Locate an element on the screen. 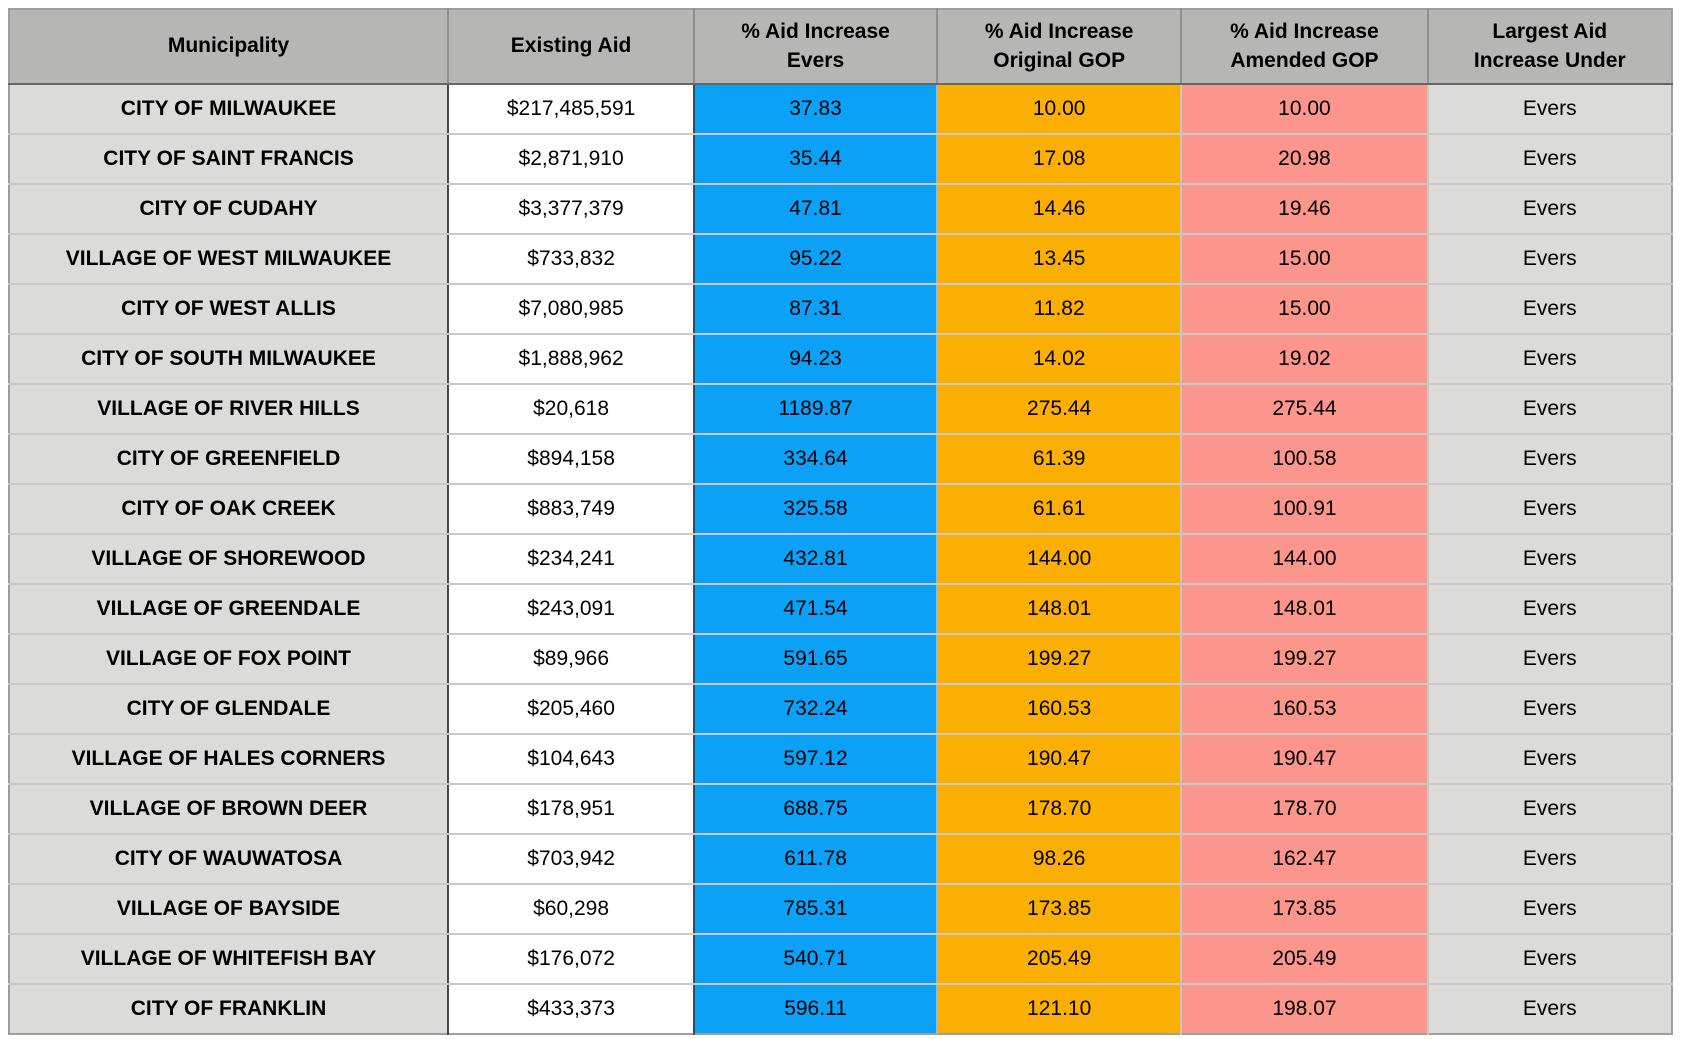  original-gop-increase-cell: 121.10 is located at coordinates (1059, 1009).